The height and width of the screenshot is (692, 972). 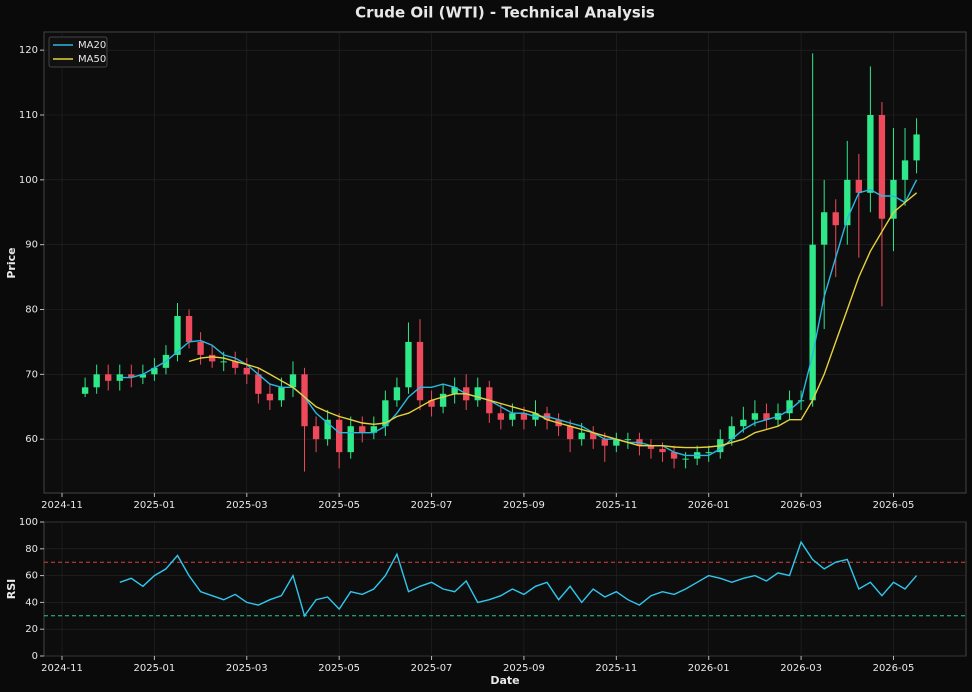 What do you see at coordinates (92, 59) in the screenshot?
I see `legend-label: MA50` at bounding box center [92, 59].